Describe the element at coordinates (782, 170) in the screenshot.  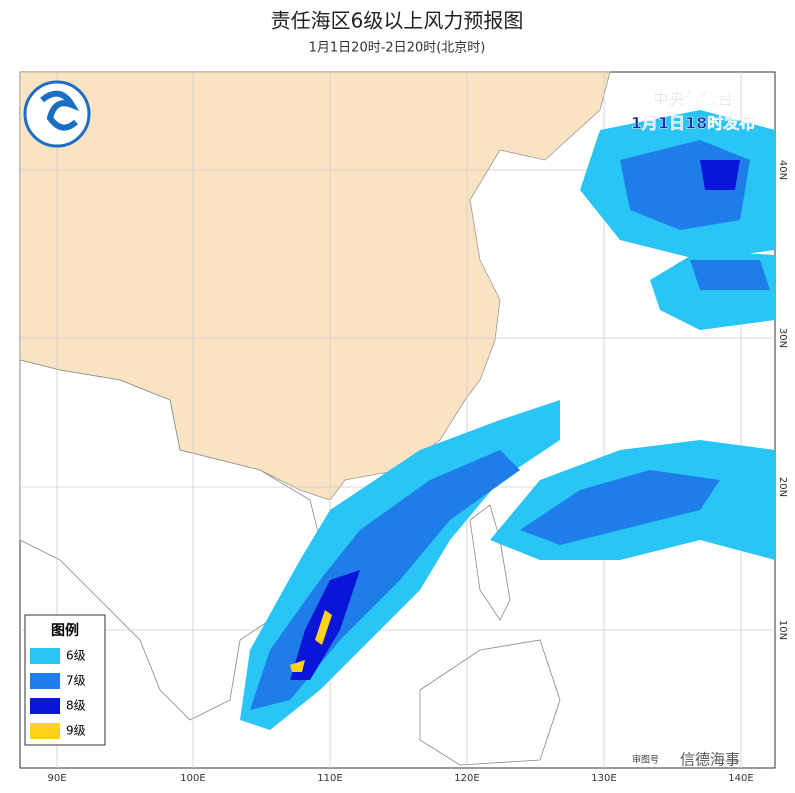
I see `lat-label: 40N` at that location.